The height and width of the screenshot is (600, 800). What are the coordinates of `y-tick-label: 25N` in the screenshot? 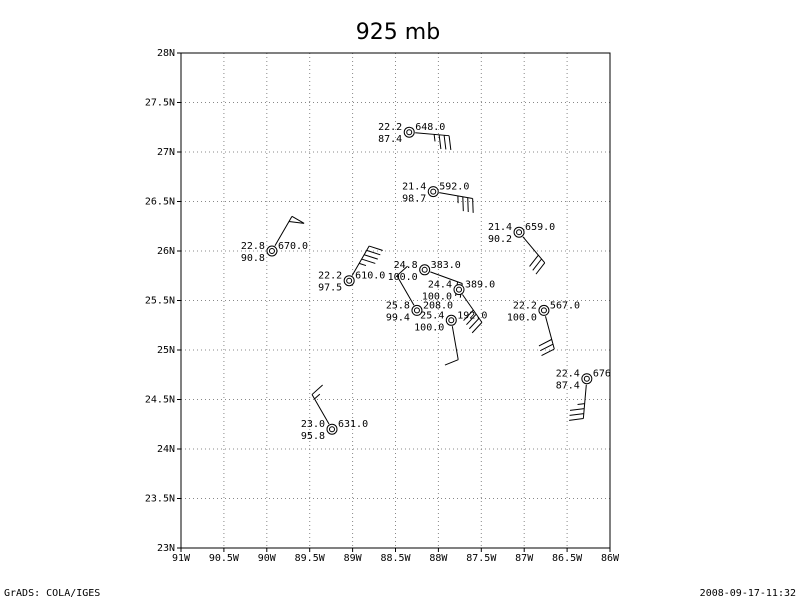 It's located at (166, 350).